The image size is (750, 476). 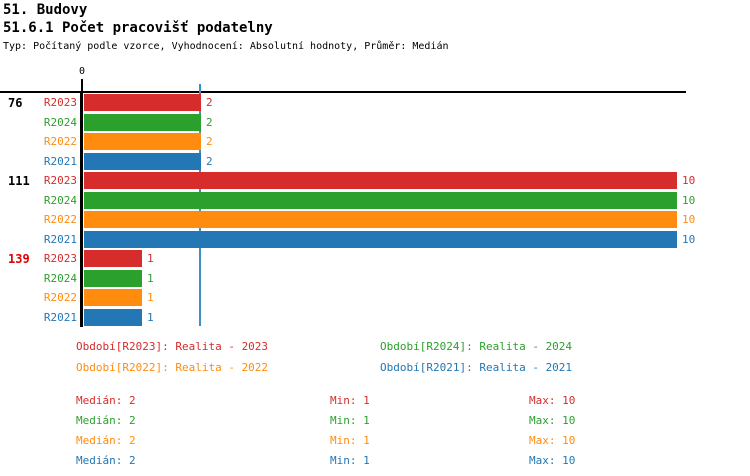 What do you see at coordinates (476, 367) in the screenshot?
I see `legend-item: Období[R2021]: Realita - 2021` at bounding box center [476, 367].